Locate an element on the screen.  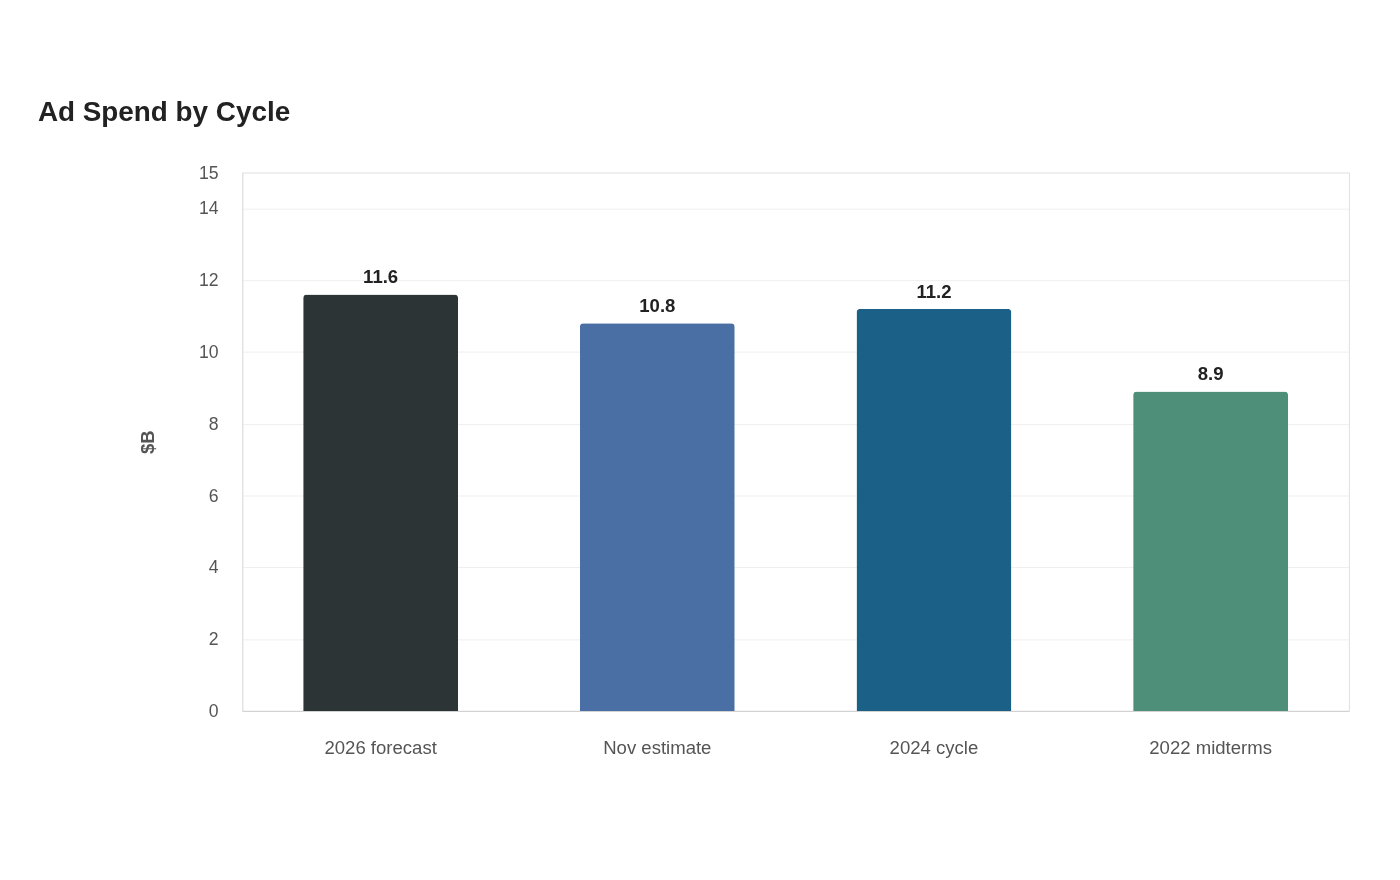
y-tick-label: 14 is located at coordinates (209, 208).